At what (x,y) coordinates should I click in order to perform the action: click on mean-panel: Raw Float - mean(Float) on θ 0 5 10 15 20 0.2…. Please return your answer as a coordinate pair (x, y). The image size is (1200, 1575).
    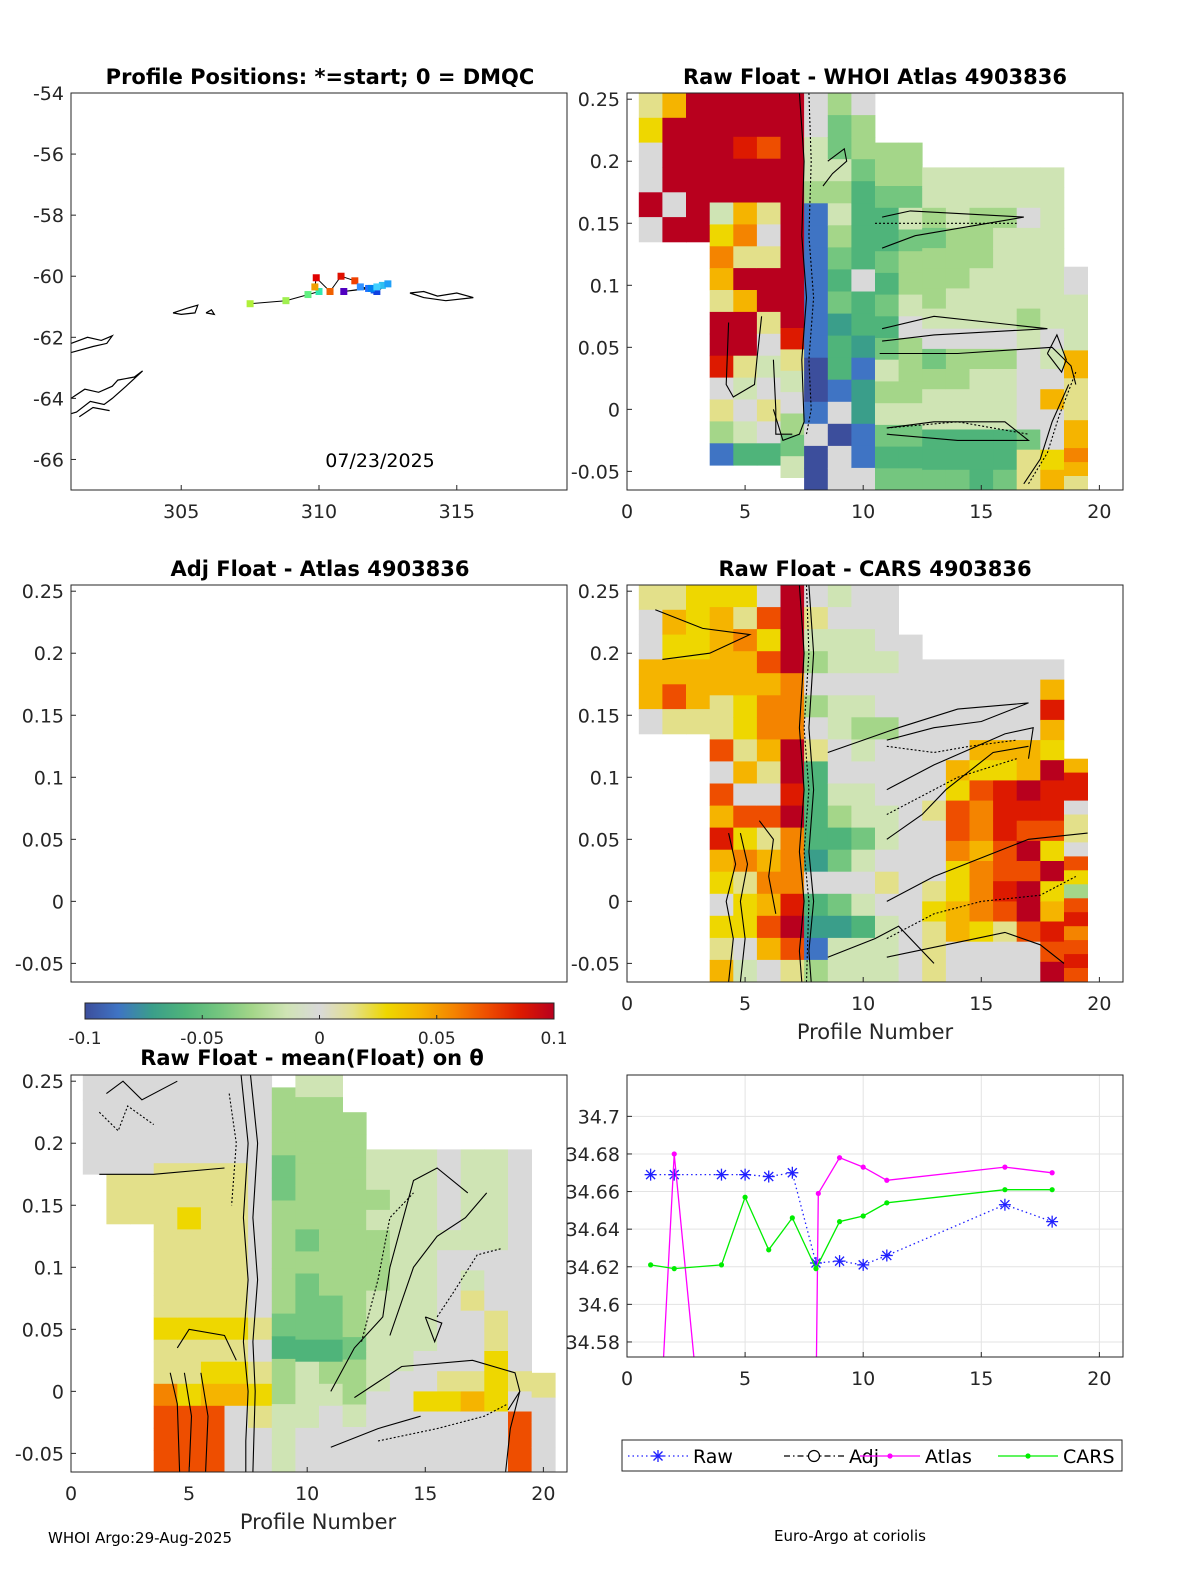
    Looking at the image, I should click on (291, 1290).